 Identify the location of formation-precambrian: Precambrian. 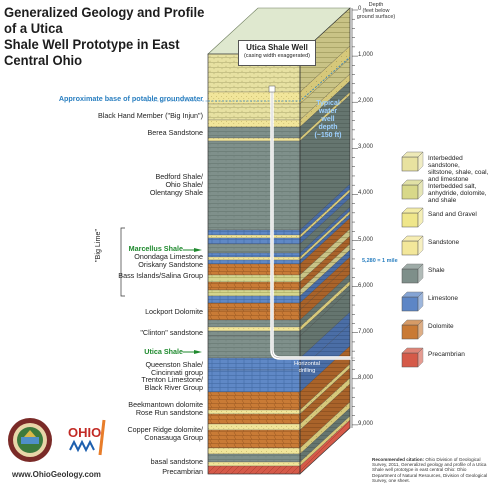
(182, 471).